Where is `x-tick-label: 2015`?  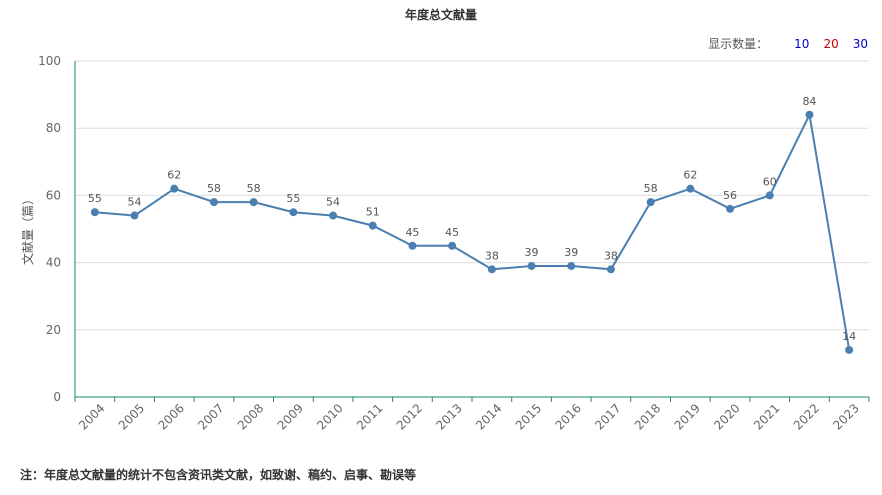
x-tick-label: 2015 is located at coordinates (528, 416).